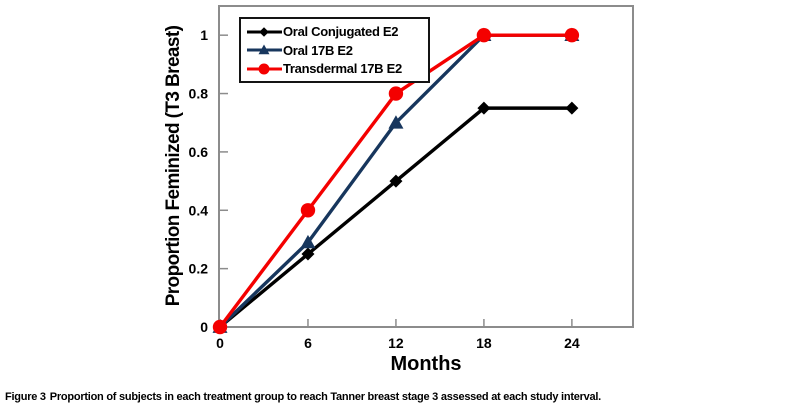 This screenshot has width=795, height=414. What do you see at coordinates (199, 94) in the screenshot?
I see `y-tick-label: 0.8` at bounding box center [199, 94].